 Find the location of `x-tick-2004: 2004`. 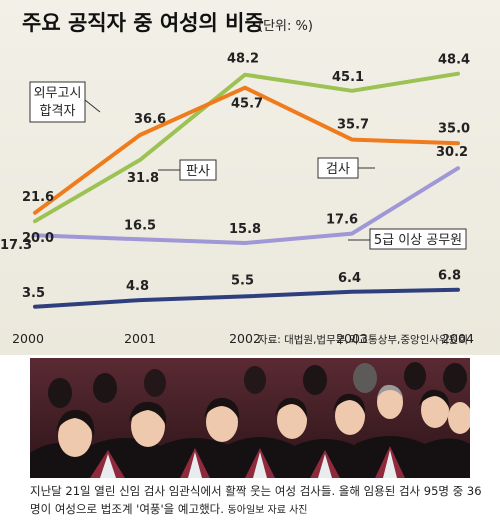

x-tick-2004: 2004 is located at coordinates (458, 338).